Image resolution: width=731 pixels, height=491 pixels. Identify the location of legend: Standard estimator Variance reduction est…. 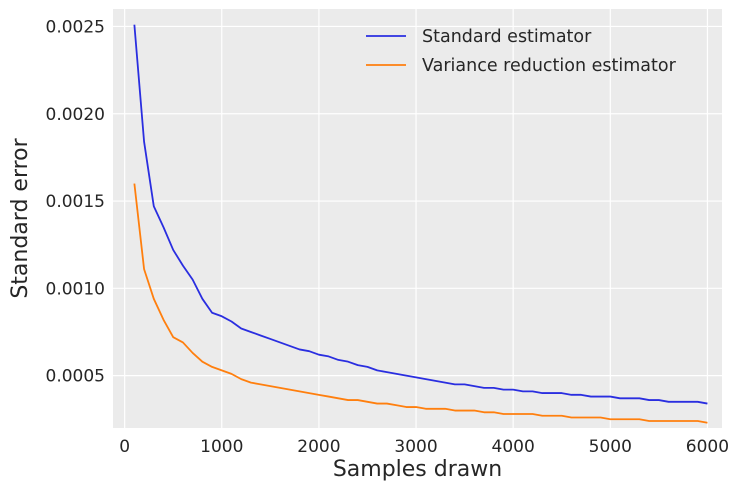
(521, 51).